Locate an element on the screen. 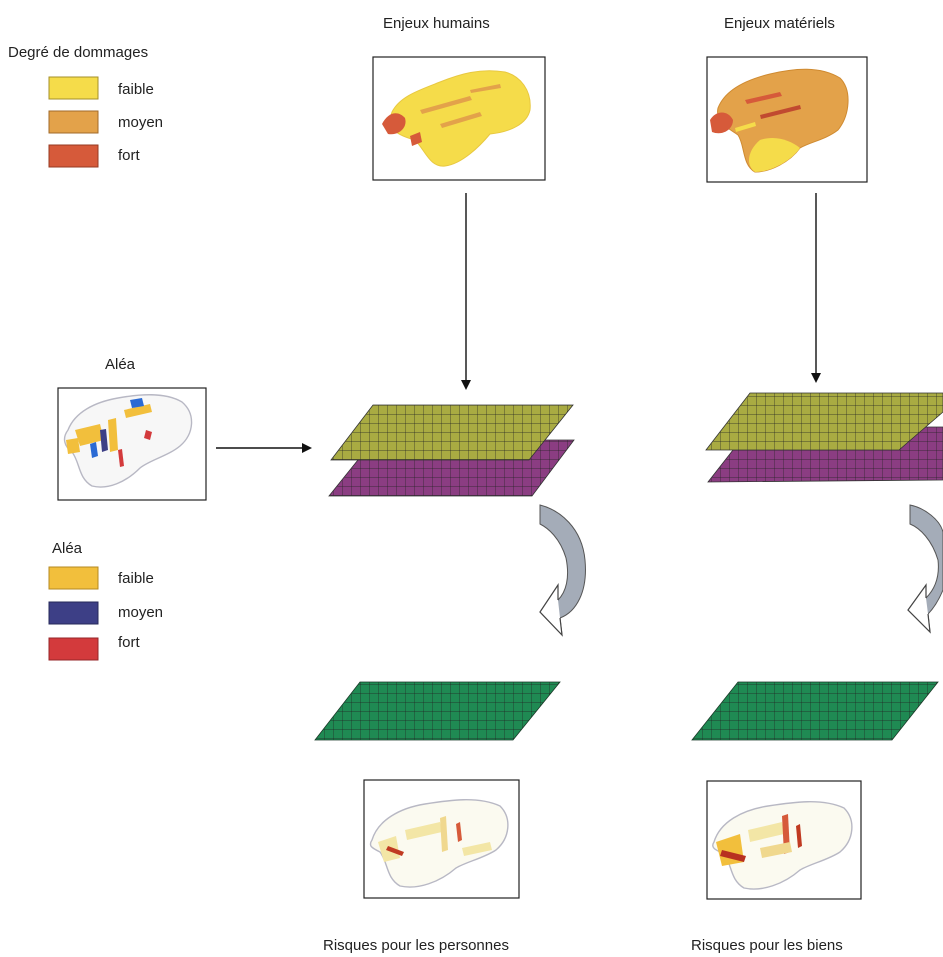  map-enjeux-humains is located at coordinates (459, 118).